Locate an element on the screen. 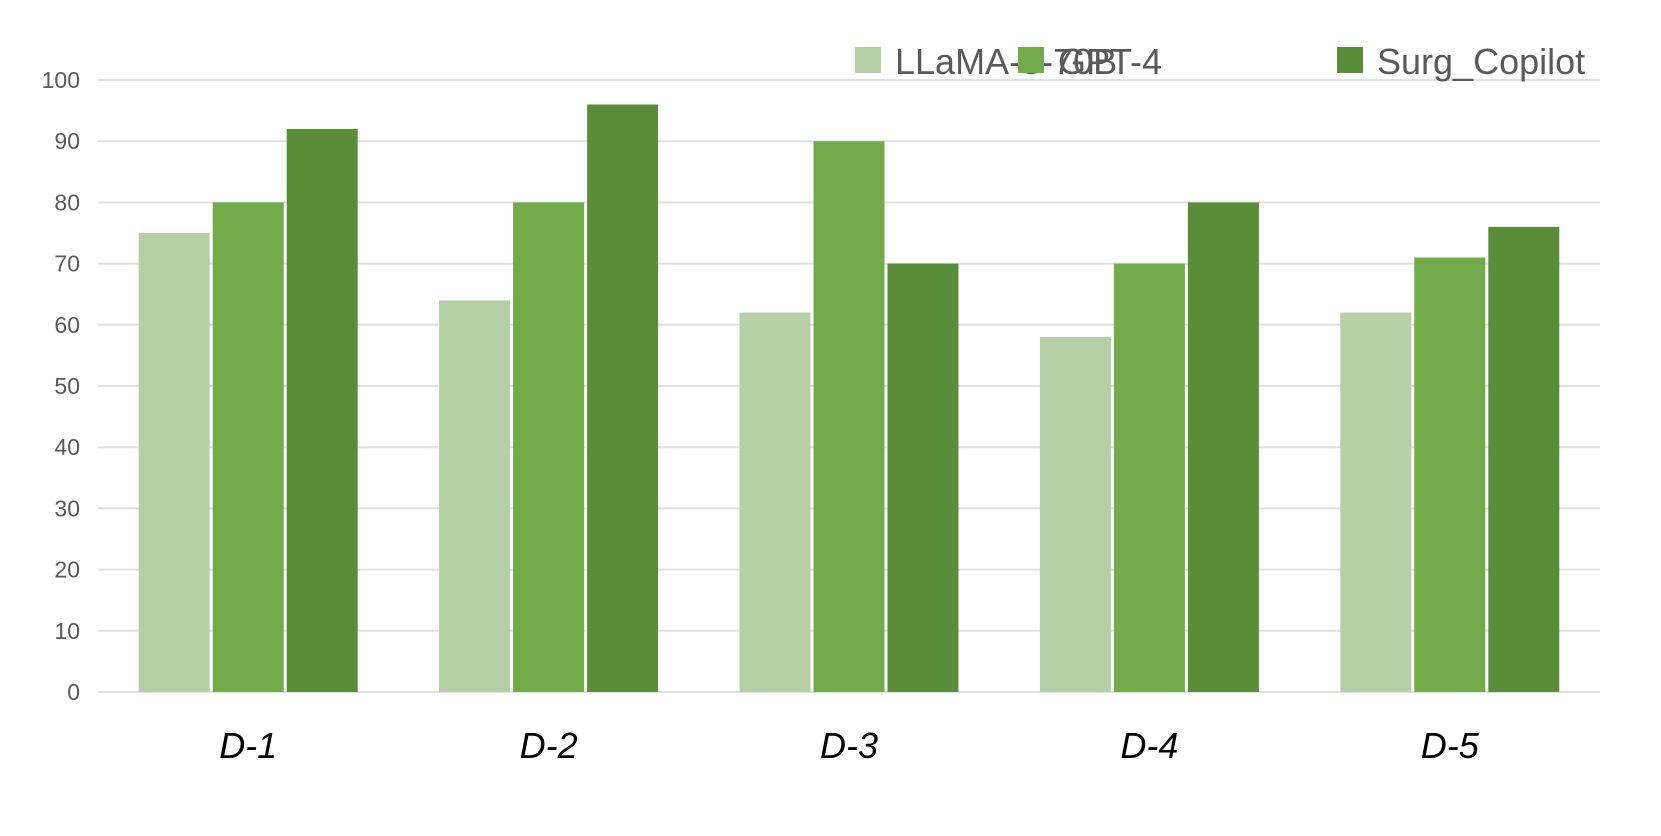 This screenshot has width=1661, height=836. y-tick-label: 10 is located at coordinates (67, 631).